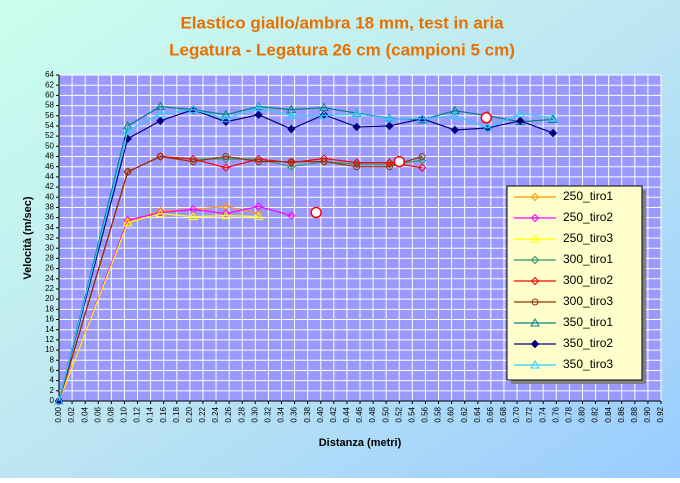 Image resolution: width=680 pixels, height=483 pixels. What do you see at coordinates (516, 414) in the screenshot?
I see `x-tick-label: 0.70` at bounding box center [516, 414].